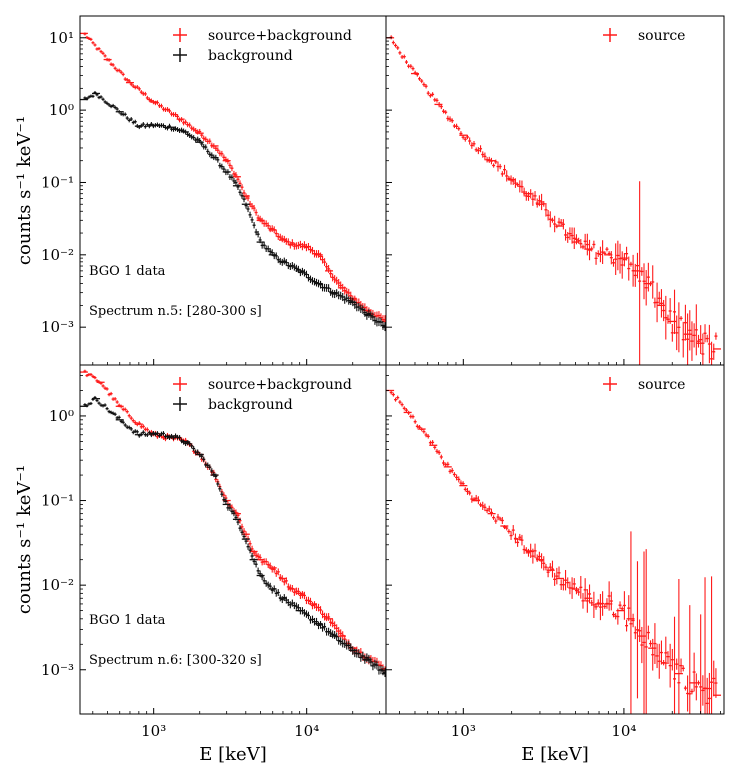 This screenshot has height=775, width=747. What do you see at coordinates (61, 38) in the screenshot?
I see `y-tick-label: 10¹` at bounding box center [61, 38].